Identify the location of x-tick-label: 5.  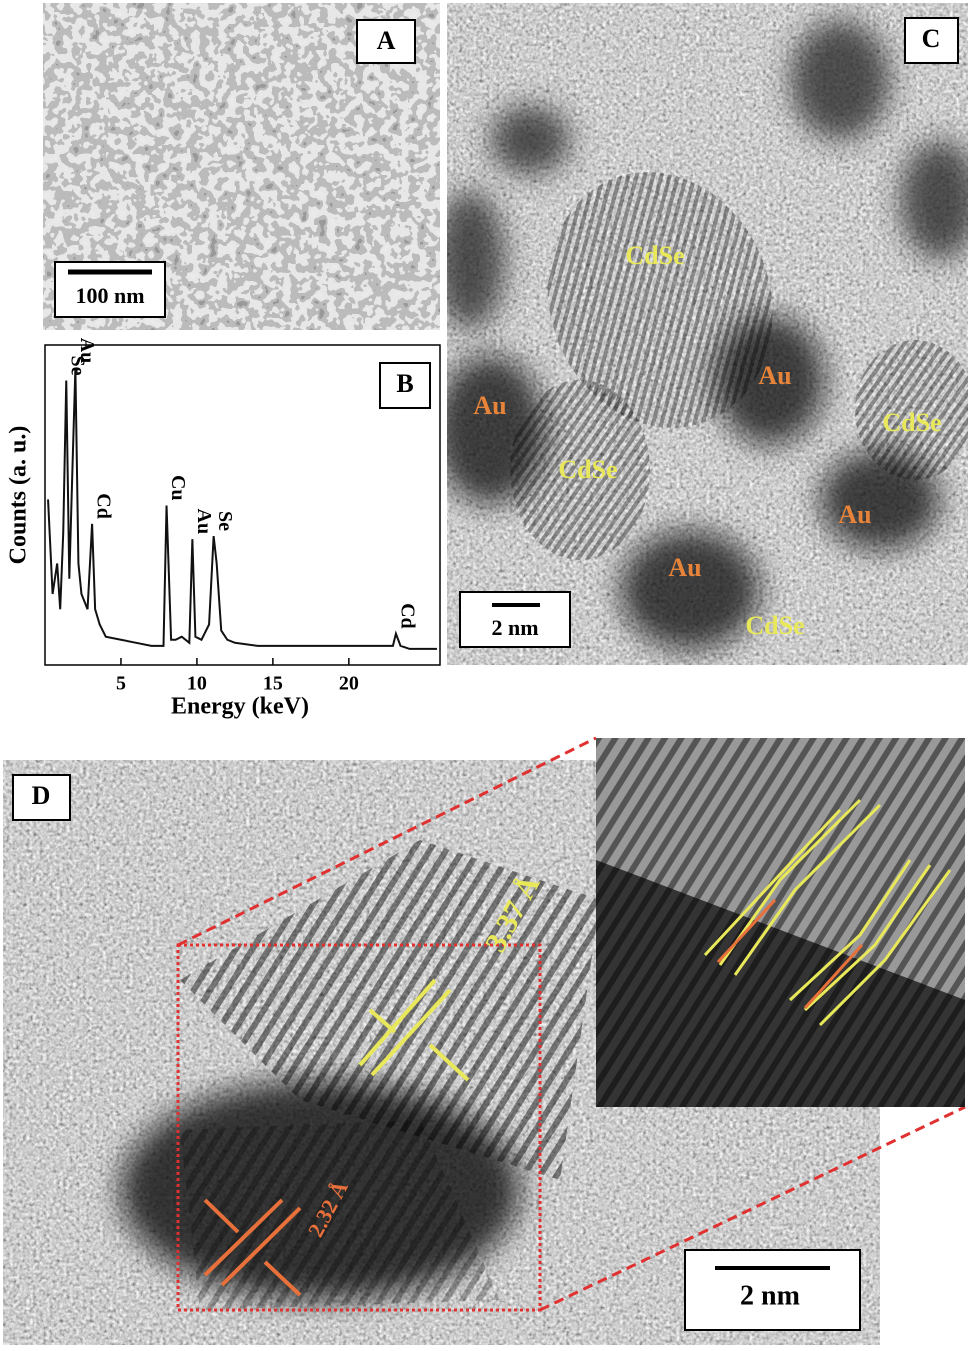
(121, 684).